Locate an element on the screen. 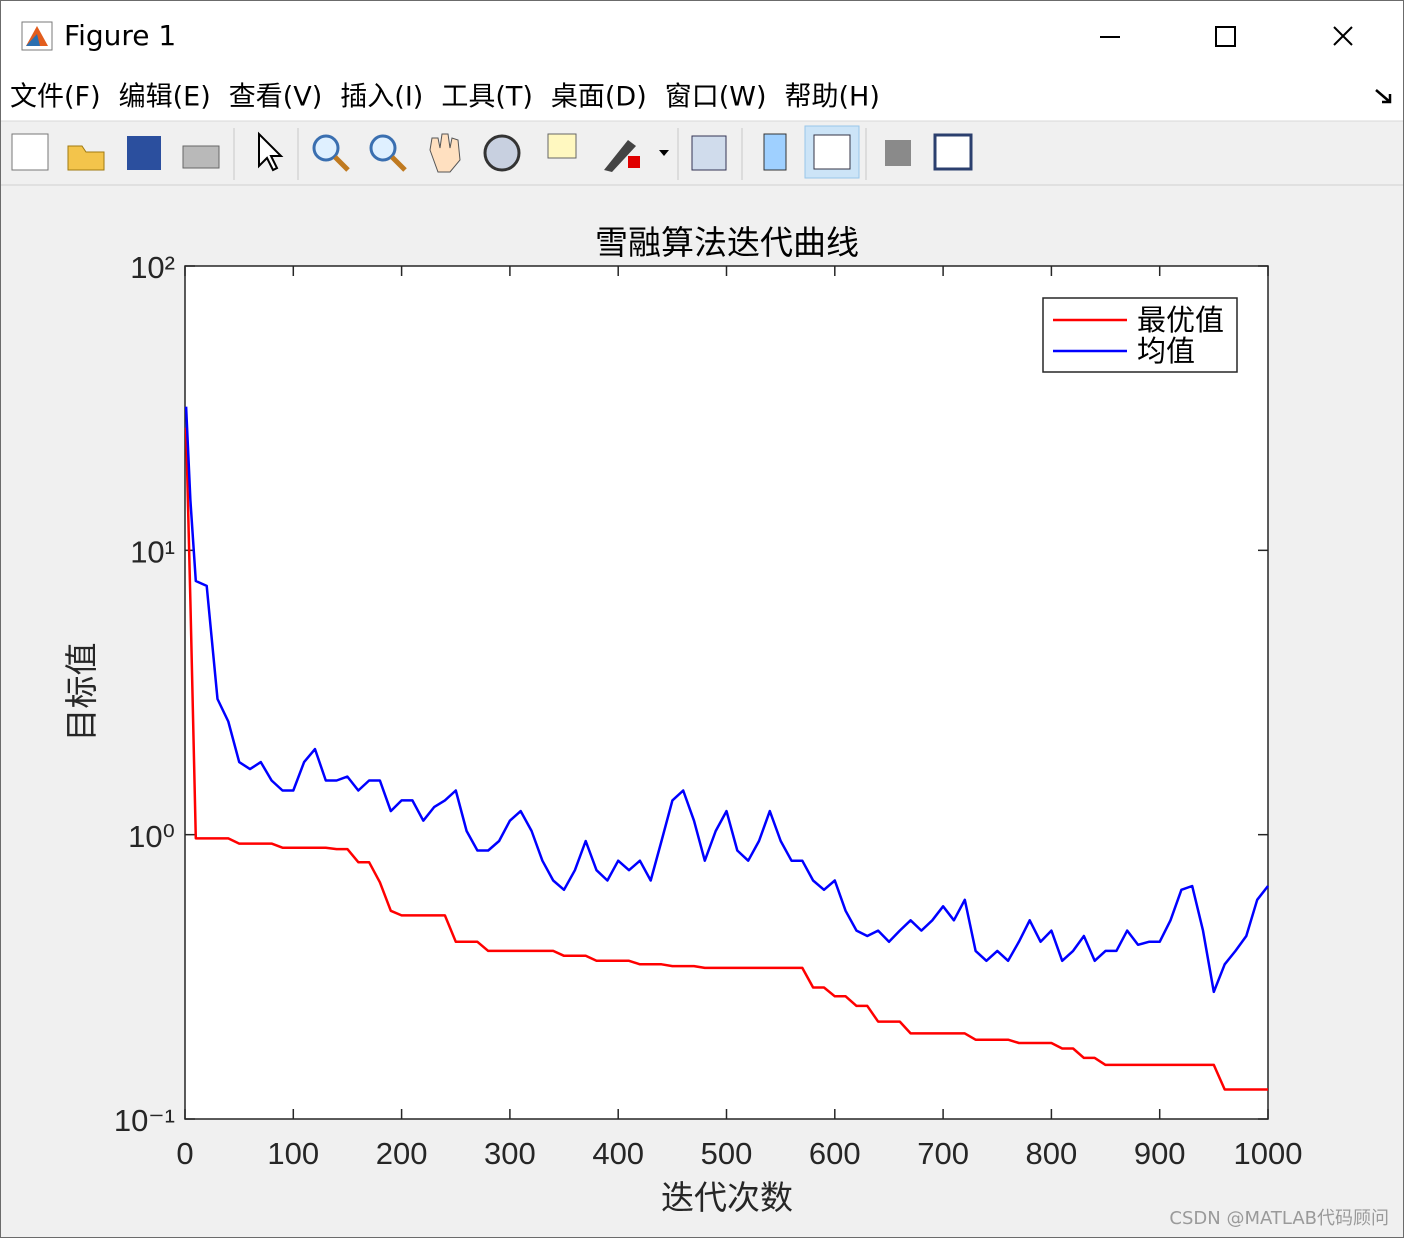  menu-item: 帮助(H) is located at coordinates (832, 97).